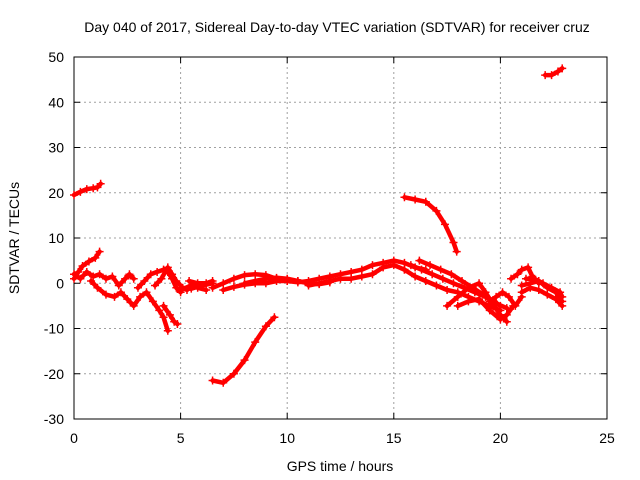  I want to click on series-seg-b, so click(87, 265).